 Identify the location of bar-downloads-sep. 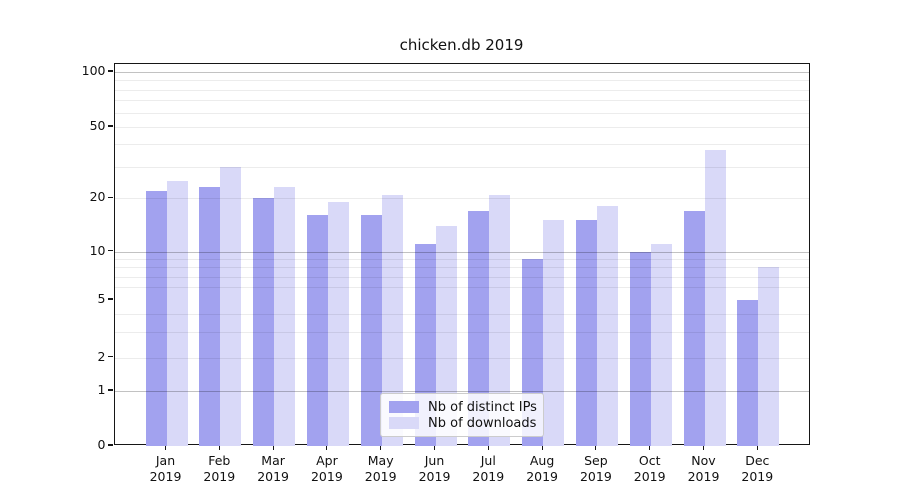
(607, 326).